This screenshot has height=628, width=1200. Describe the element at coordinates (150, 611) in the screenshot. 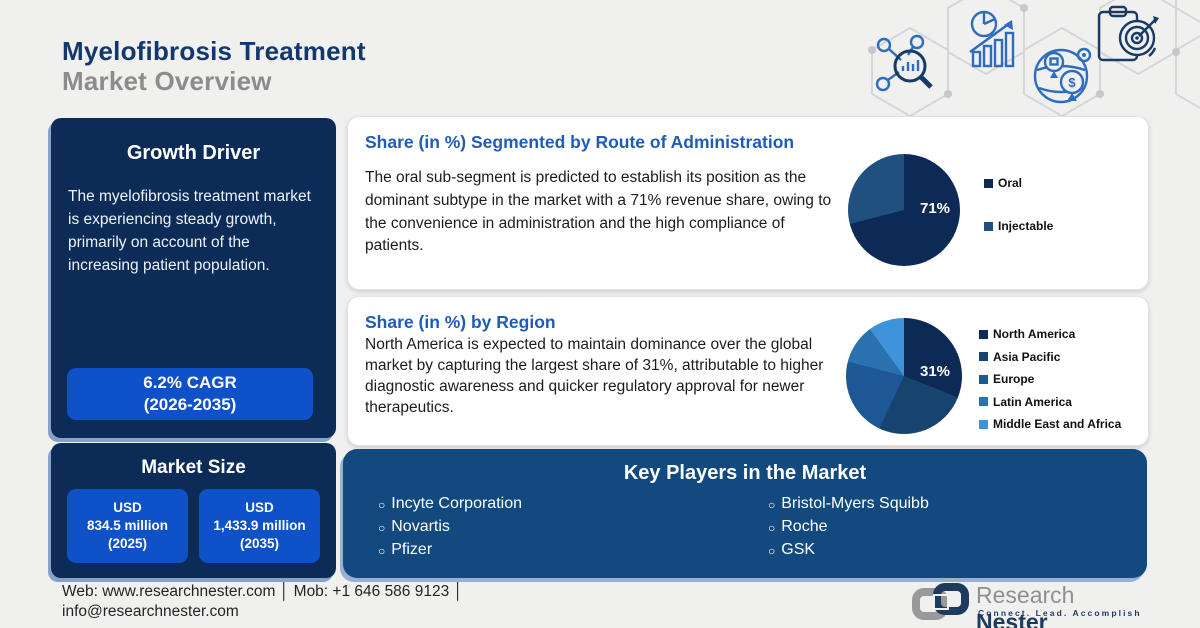

I see `footer-contact-line2: info@researchnester.com` at that location.